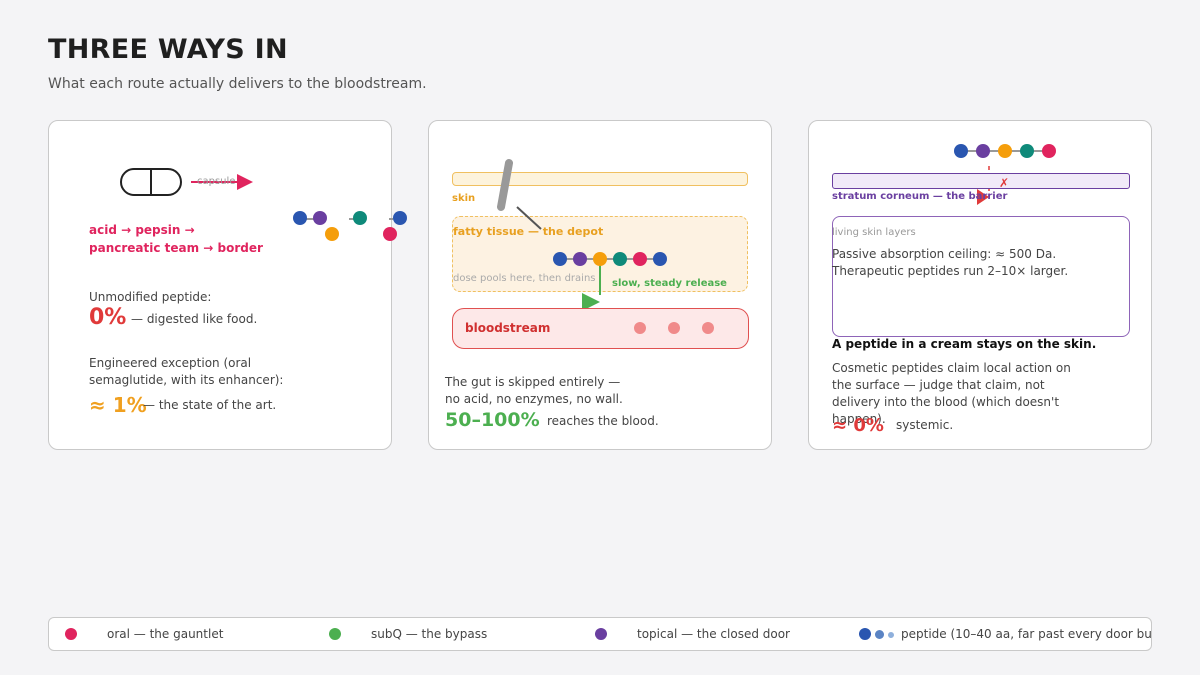 This screenshot has width=1200, height=675. Describe the element at coordinates (983, 197) in the screenshot. I see `blocked-arrow-head` at that location.